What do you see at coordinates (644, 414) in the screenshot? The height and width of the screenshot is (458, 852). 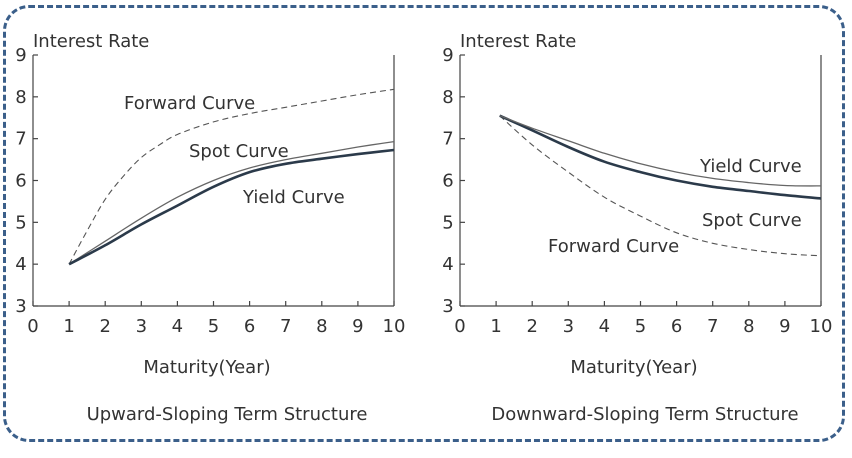 I see `chart-caption: Downward-Sloping Term Structure` at bounding box center [644, 414].